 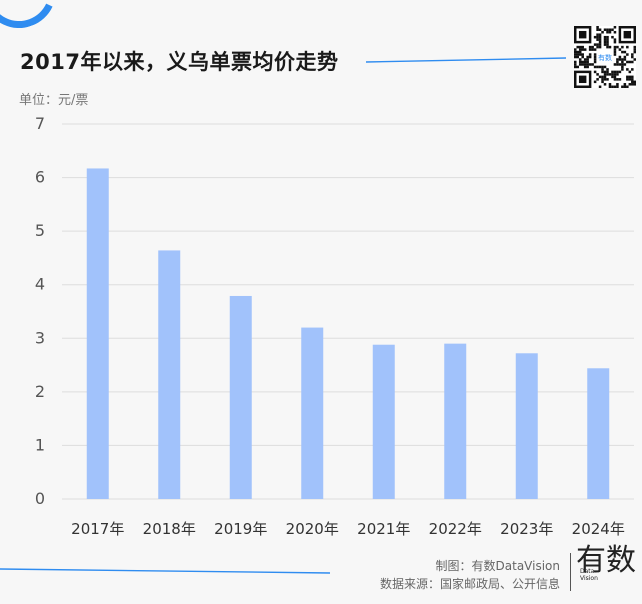 I want to click on y-tick-label: 3, so click(x=40, y=337).